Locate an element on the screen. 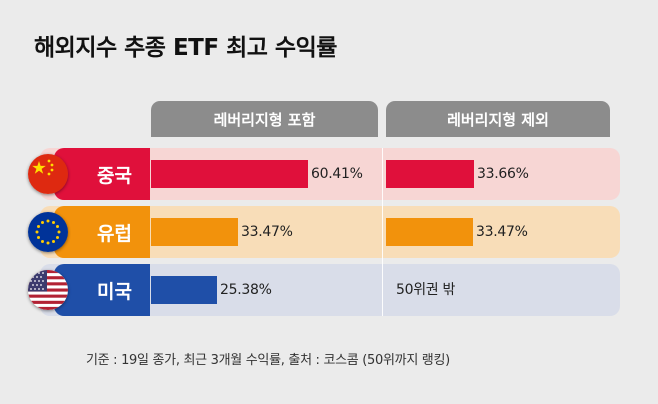 Image resolution: width=658 pixels, height=404 pixels. cell-china-excluding: 33.66% is located at coordinates (498, 174).